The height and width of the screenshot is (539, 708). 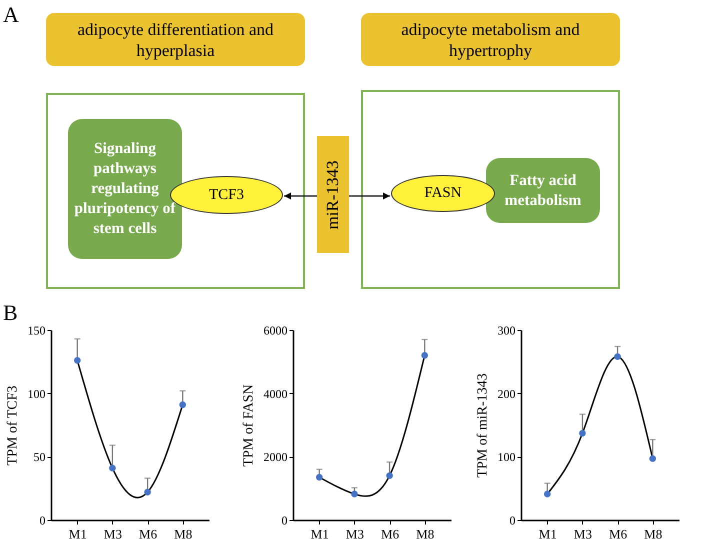 What do you see at coordinates (543, 190) in the screenshot?
I see `pathway-box: Fatty acid metabolism` at bounding box center [543, 190].